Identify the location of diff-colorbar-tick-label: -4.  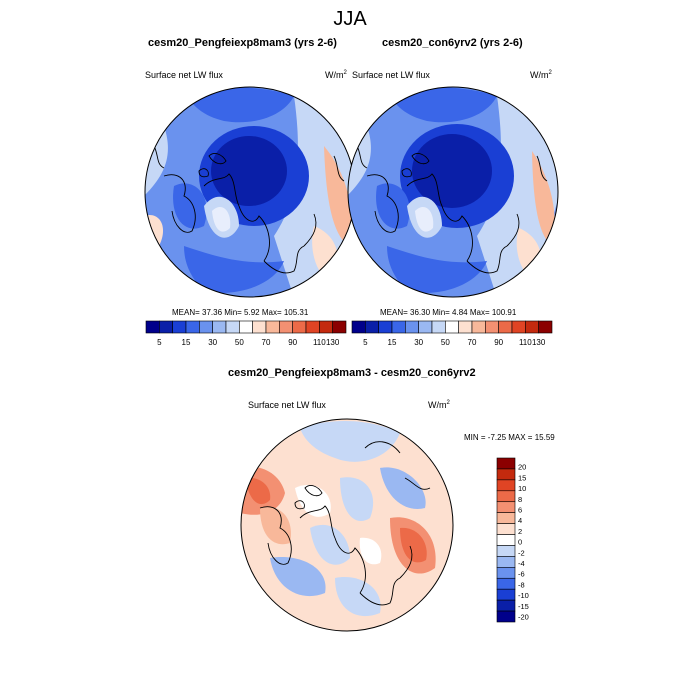
(521, 563).